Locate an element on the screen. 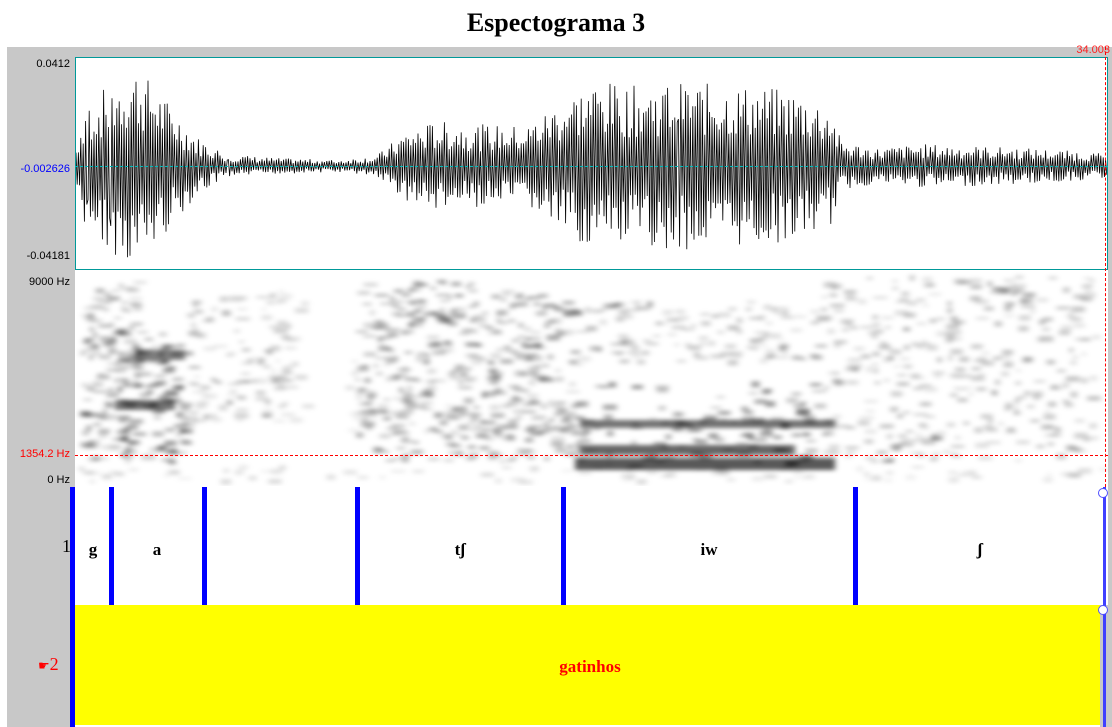 The width and height of the screenshot is (1112, 727). frequency-cursor-line is located at coordinates (591, 455).